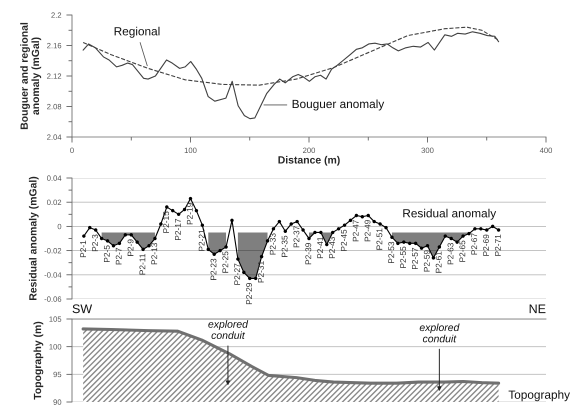 The image size is (579, 412). What do you see at coordinates (107, 253) in the screenshot?
I see `annotation: P2-5` at bounding box center [107, 253].